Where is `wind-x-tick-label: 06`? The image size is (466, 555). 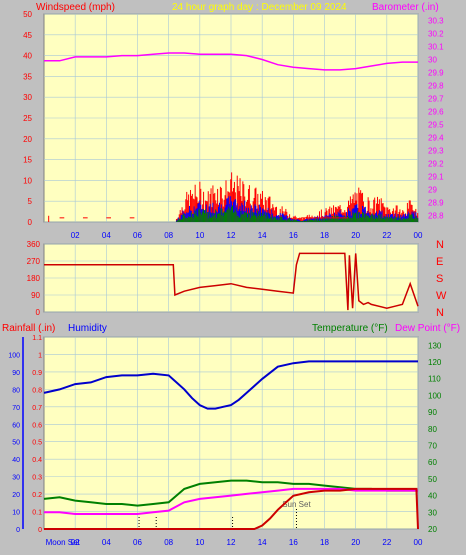
wind-x-tick-label: 06 is located at coordinates (137, 235).